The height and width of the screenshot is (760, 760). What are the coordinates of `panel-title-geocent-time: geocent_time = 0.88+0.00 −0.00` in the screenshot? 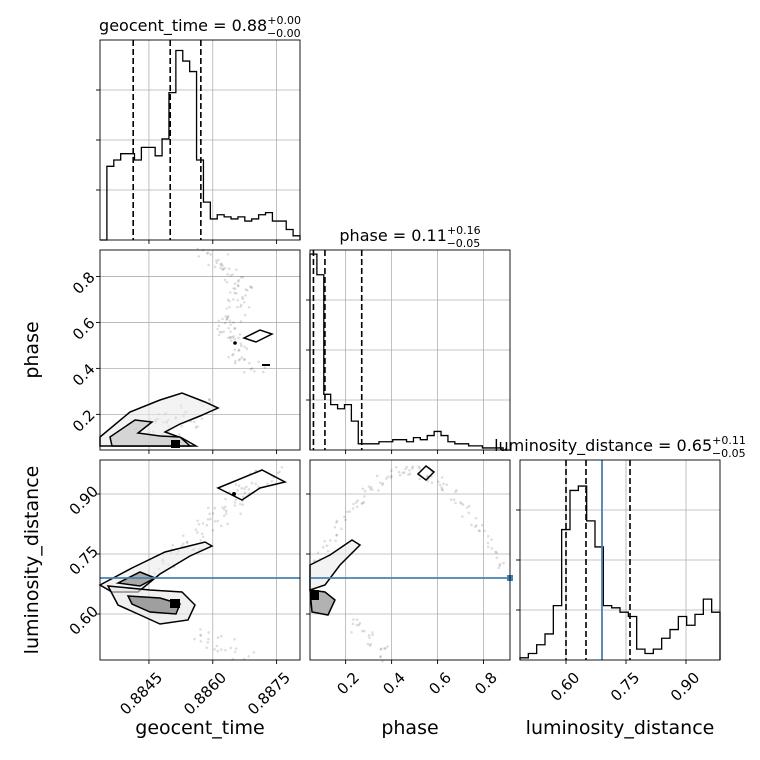 It's located at (200, 27).